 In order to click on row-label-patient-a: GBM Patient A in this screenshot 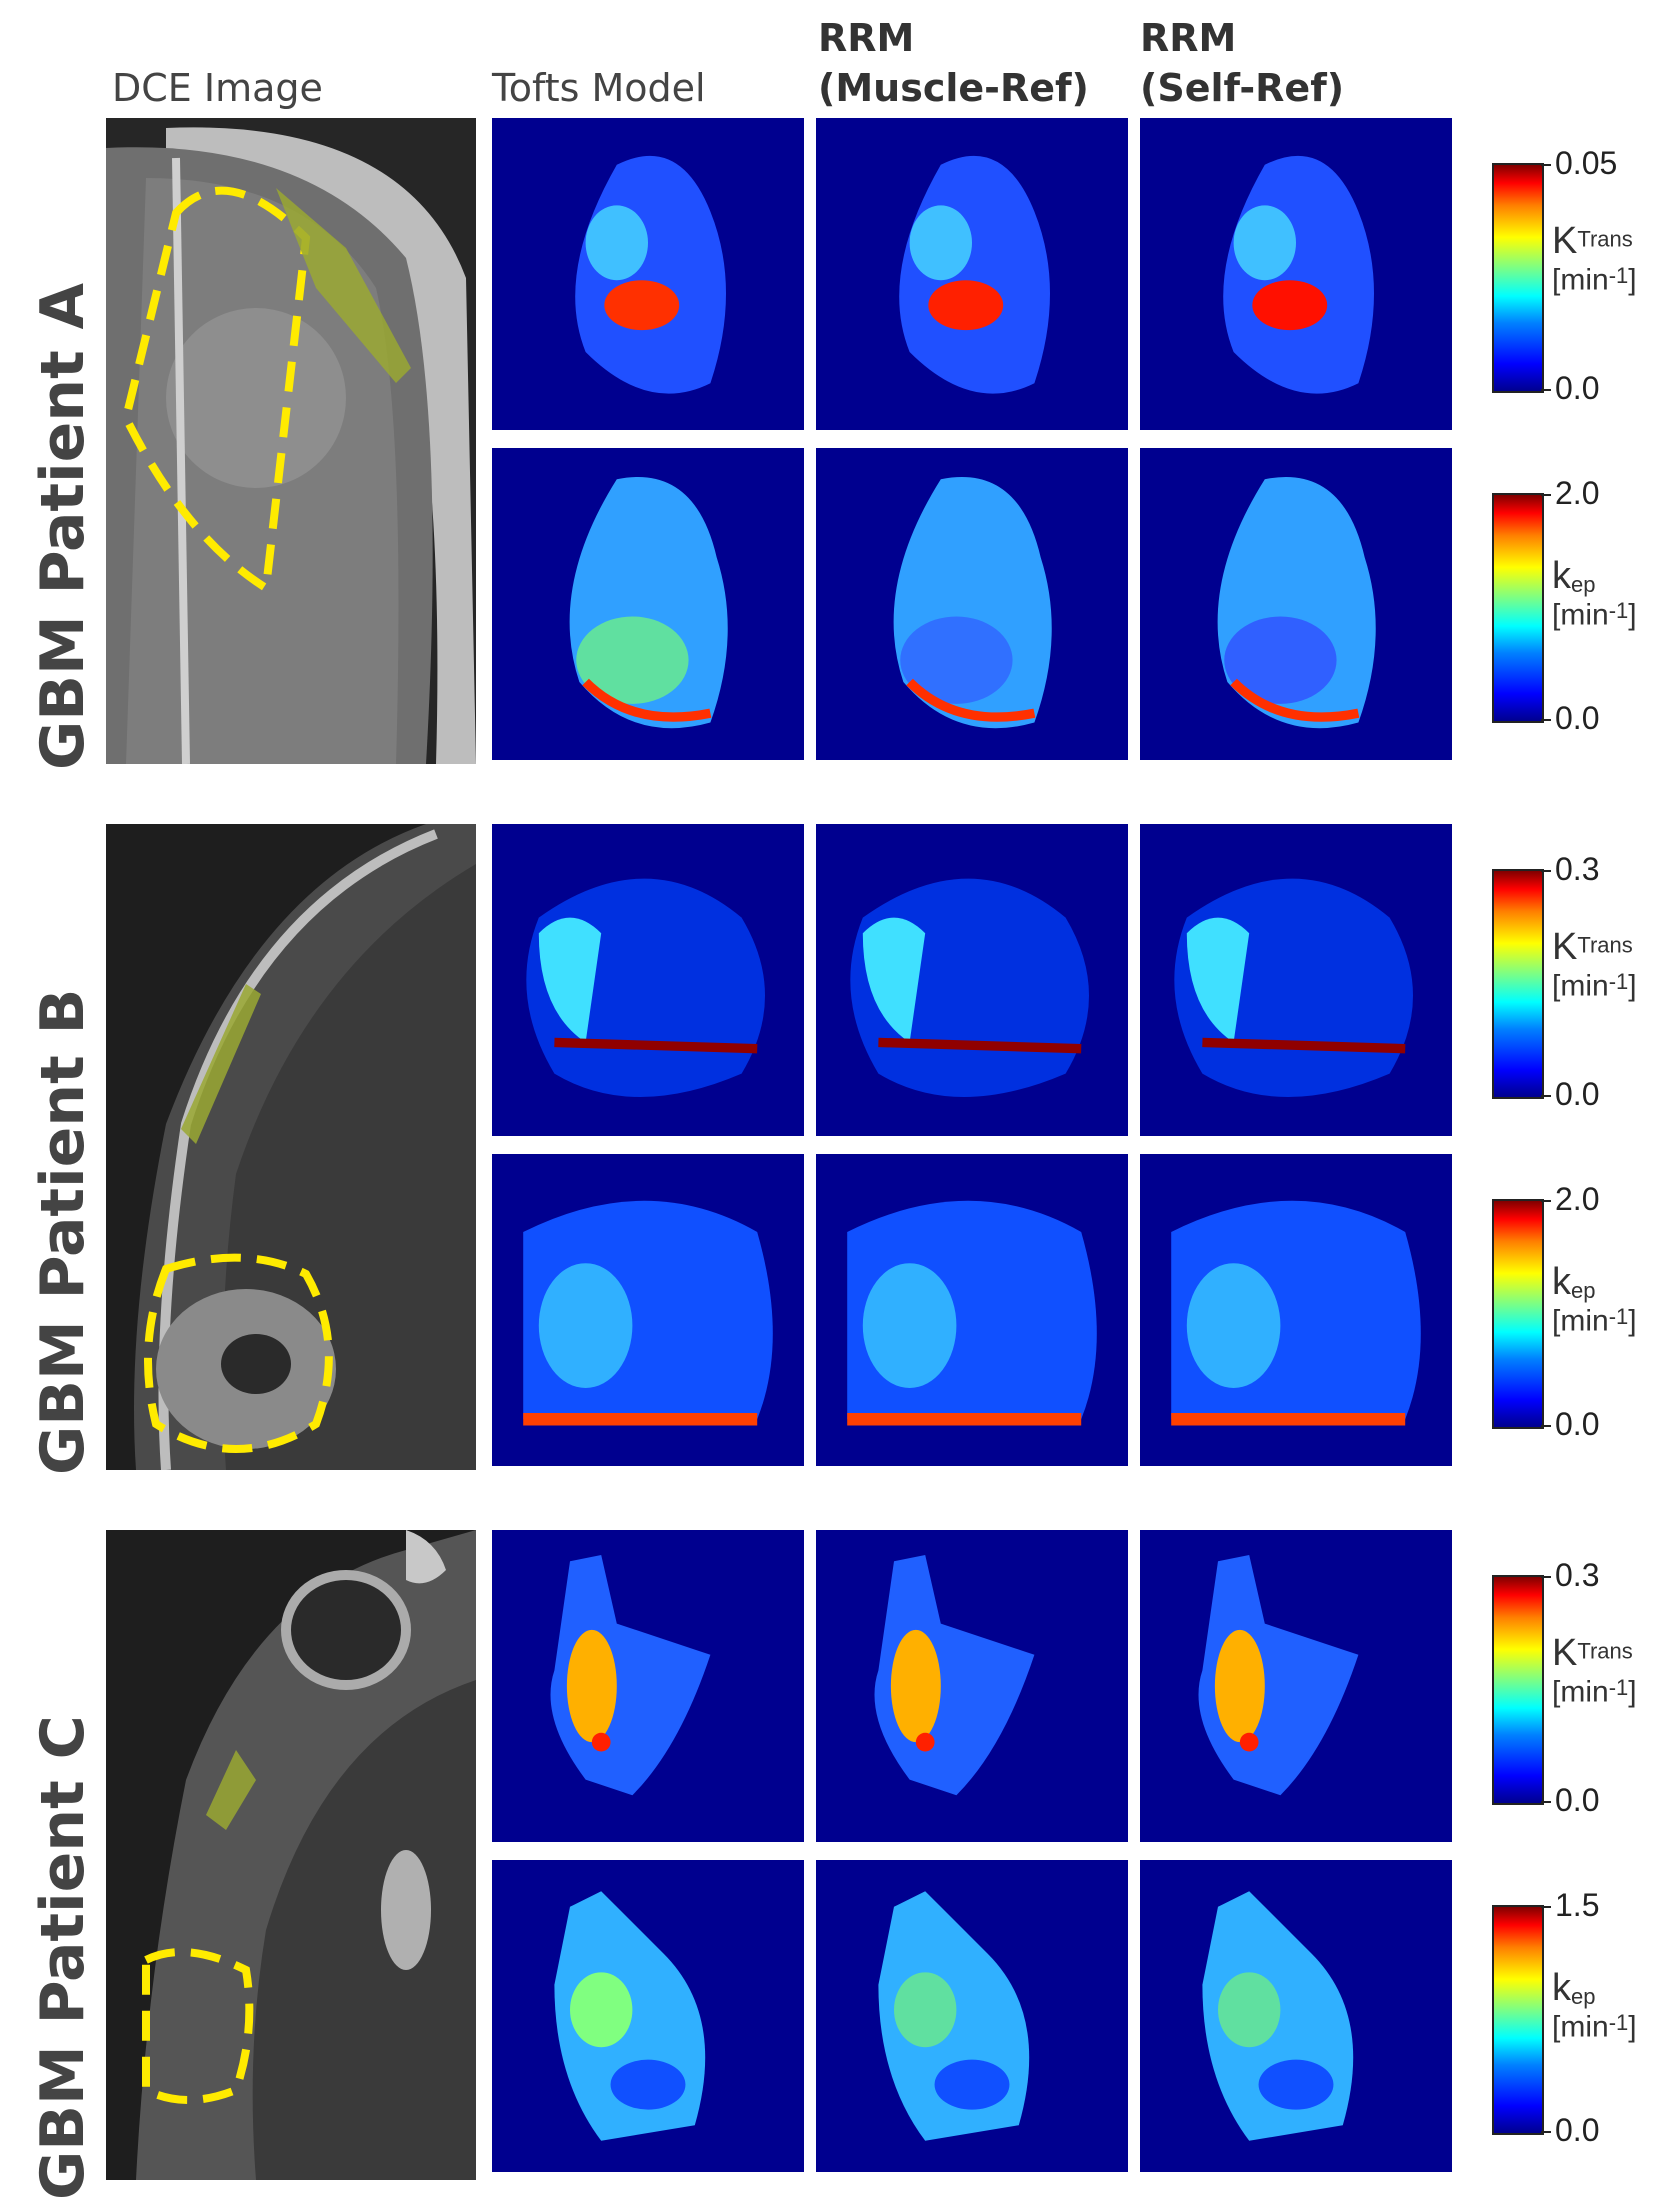, I will do `click(63, 526)`.